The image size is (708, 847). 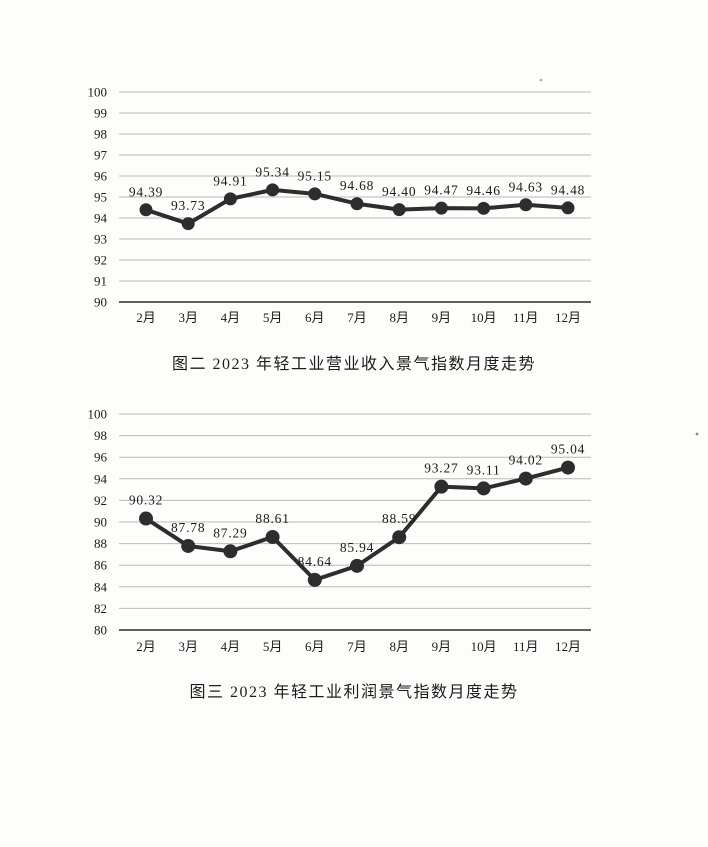 I want to click on data-point-label: 94.63, so click(x=526, y=186).